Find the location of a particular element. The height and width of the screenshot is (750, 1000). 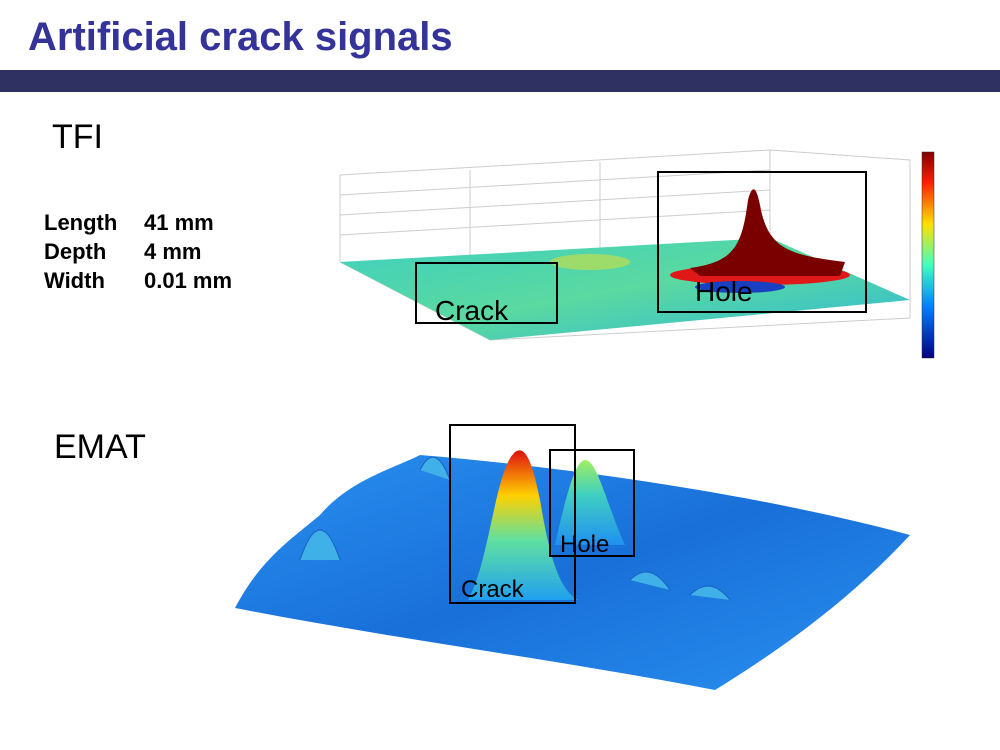

section-label: EMAT is located at coordinates (100, 447).